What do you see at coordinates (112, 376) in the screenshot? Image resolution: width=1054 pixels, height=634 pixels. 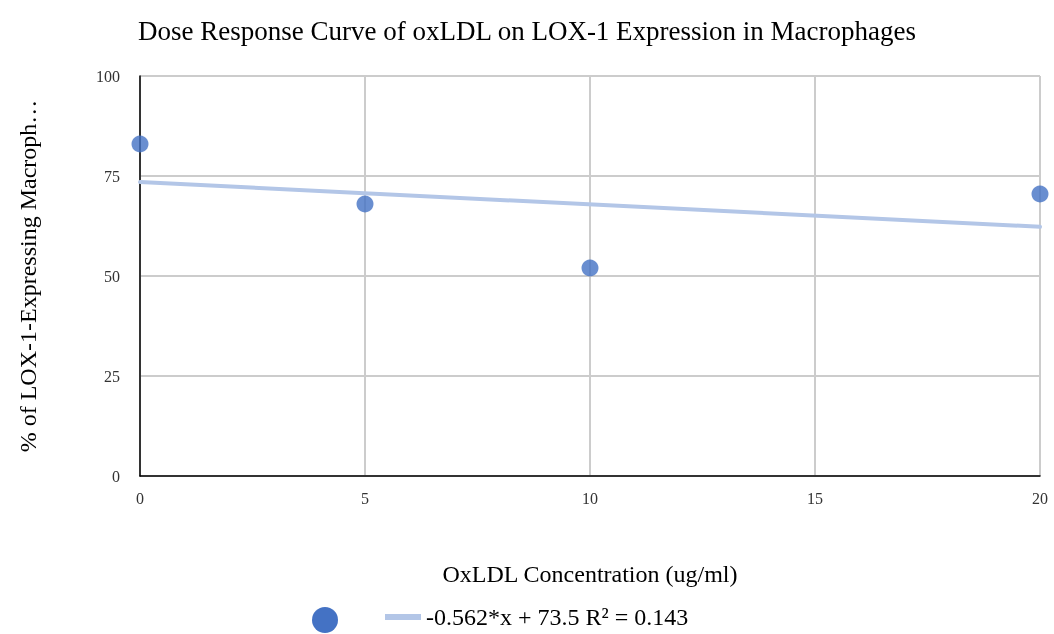 I see `y-tick-label: 25` at bounding box center [112, 376].